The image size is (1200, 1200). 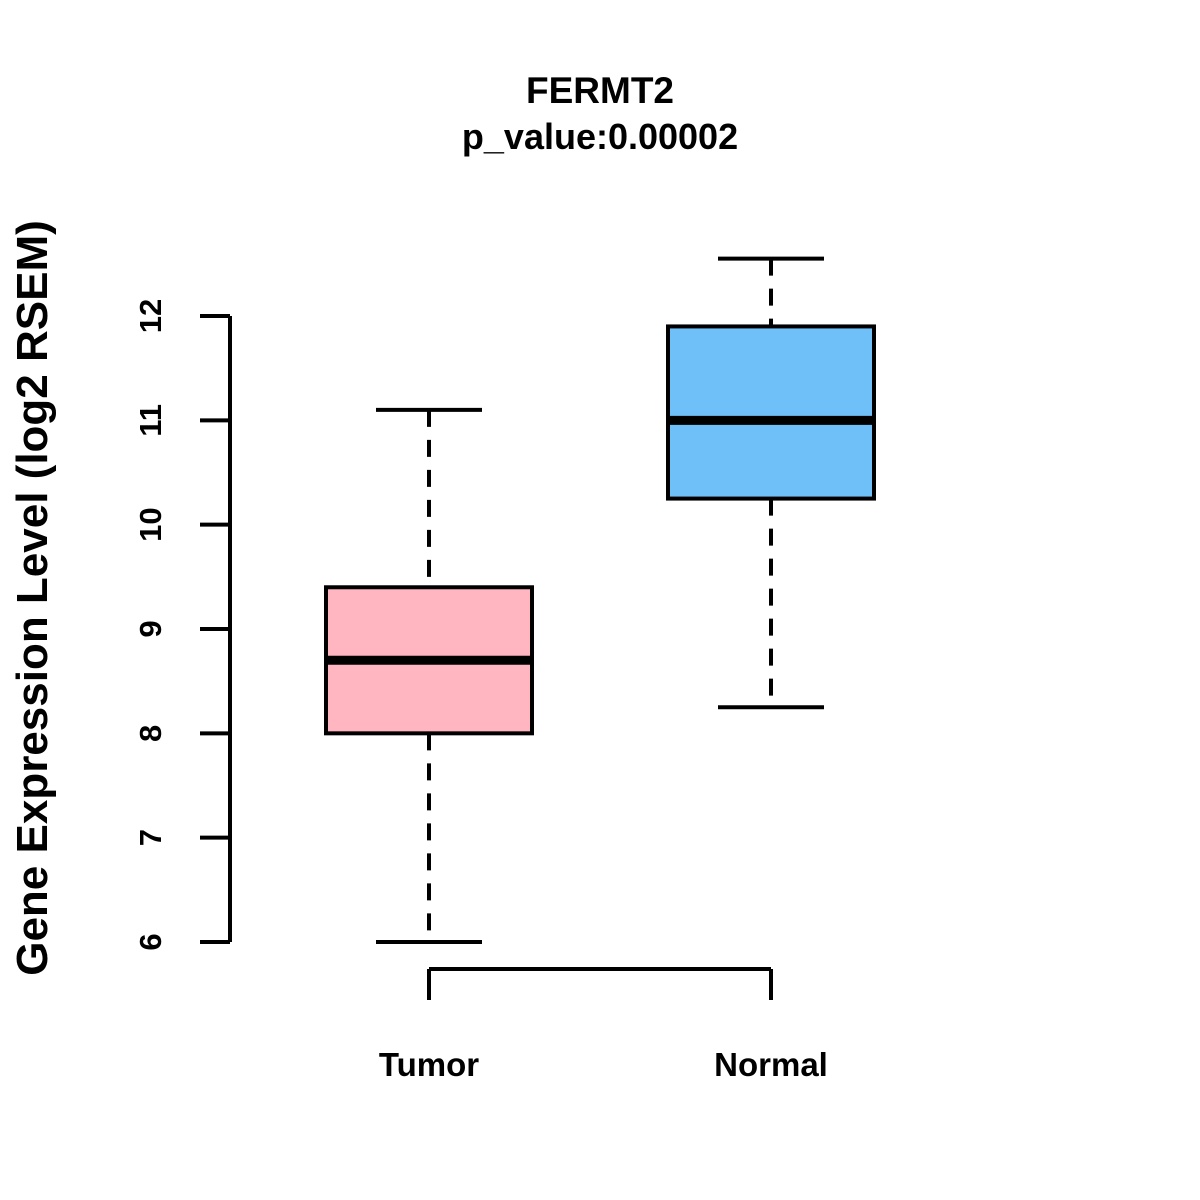 I want to click on y-tick-label: 7, so click(x=150, y=837).